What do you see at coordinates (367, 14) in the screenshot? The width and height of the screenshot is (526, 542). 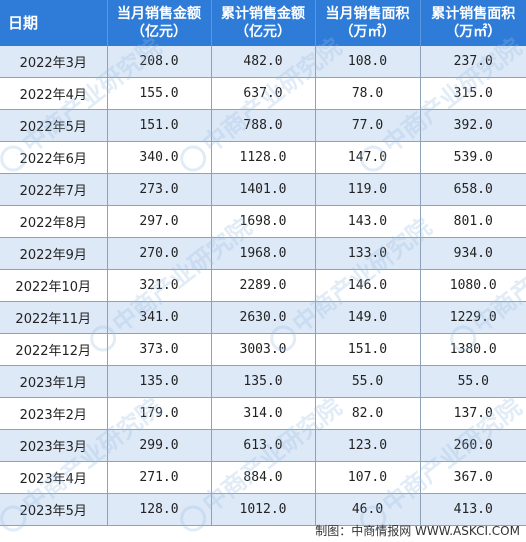 I see `column-header-label: 当月销售面积` at bounding box center [367, 14].